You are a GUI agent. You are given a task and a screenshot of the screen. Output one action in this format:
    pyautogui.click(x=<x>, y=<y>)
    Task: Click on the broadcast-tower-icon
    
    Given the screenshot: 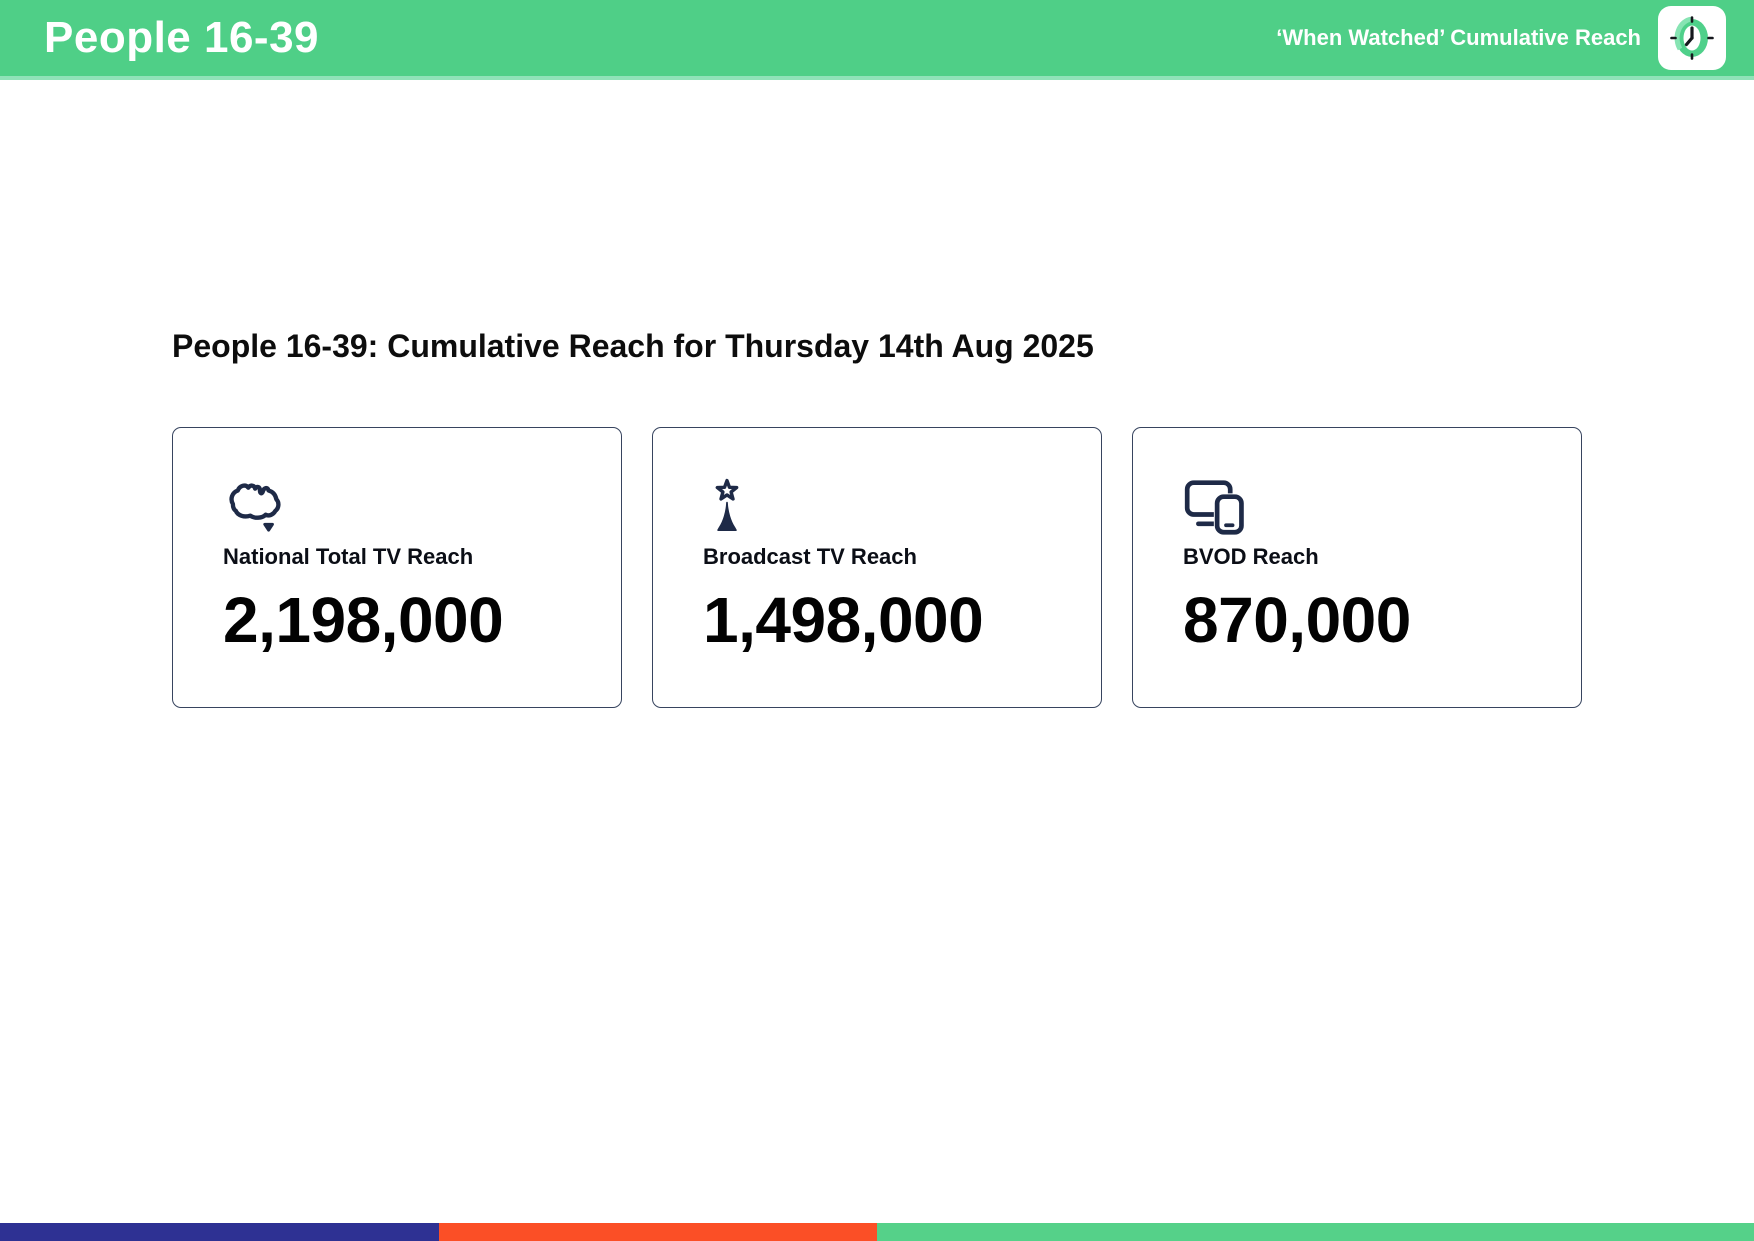 What is the action you would take?
    pyautogui.click(x=877, y=506)
    